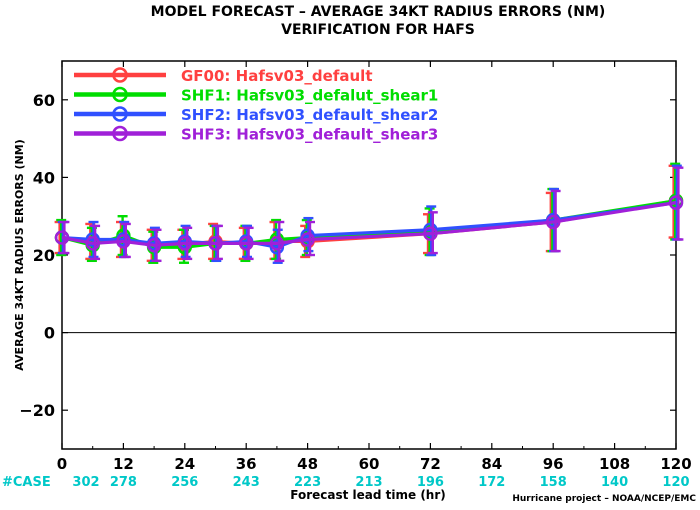 The height and width of the screenshot is (510, 700). I want to click on case-count: 120, so click(675, 482).